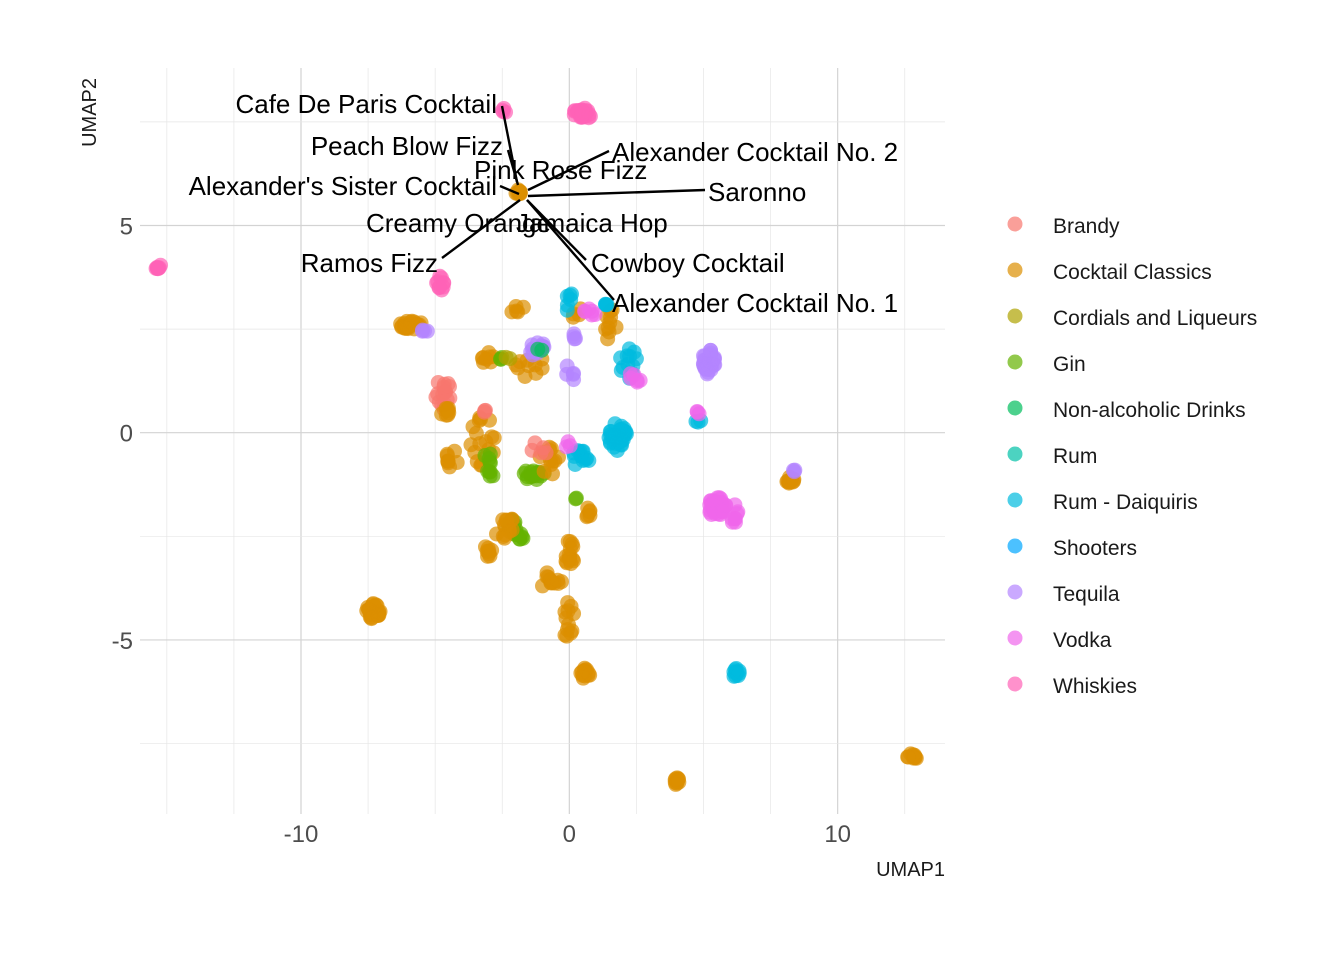  I want to click on legend-label: Whiskies, so click(1095, 686).